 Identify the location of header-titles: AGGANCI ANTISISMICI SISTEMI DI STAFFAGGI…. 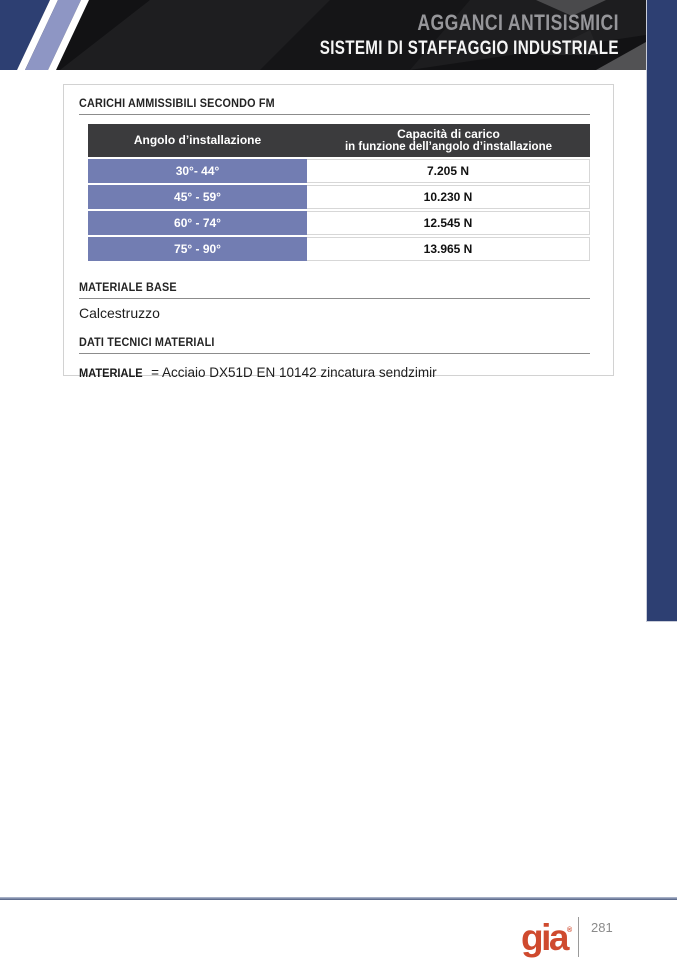
(323, 35).